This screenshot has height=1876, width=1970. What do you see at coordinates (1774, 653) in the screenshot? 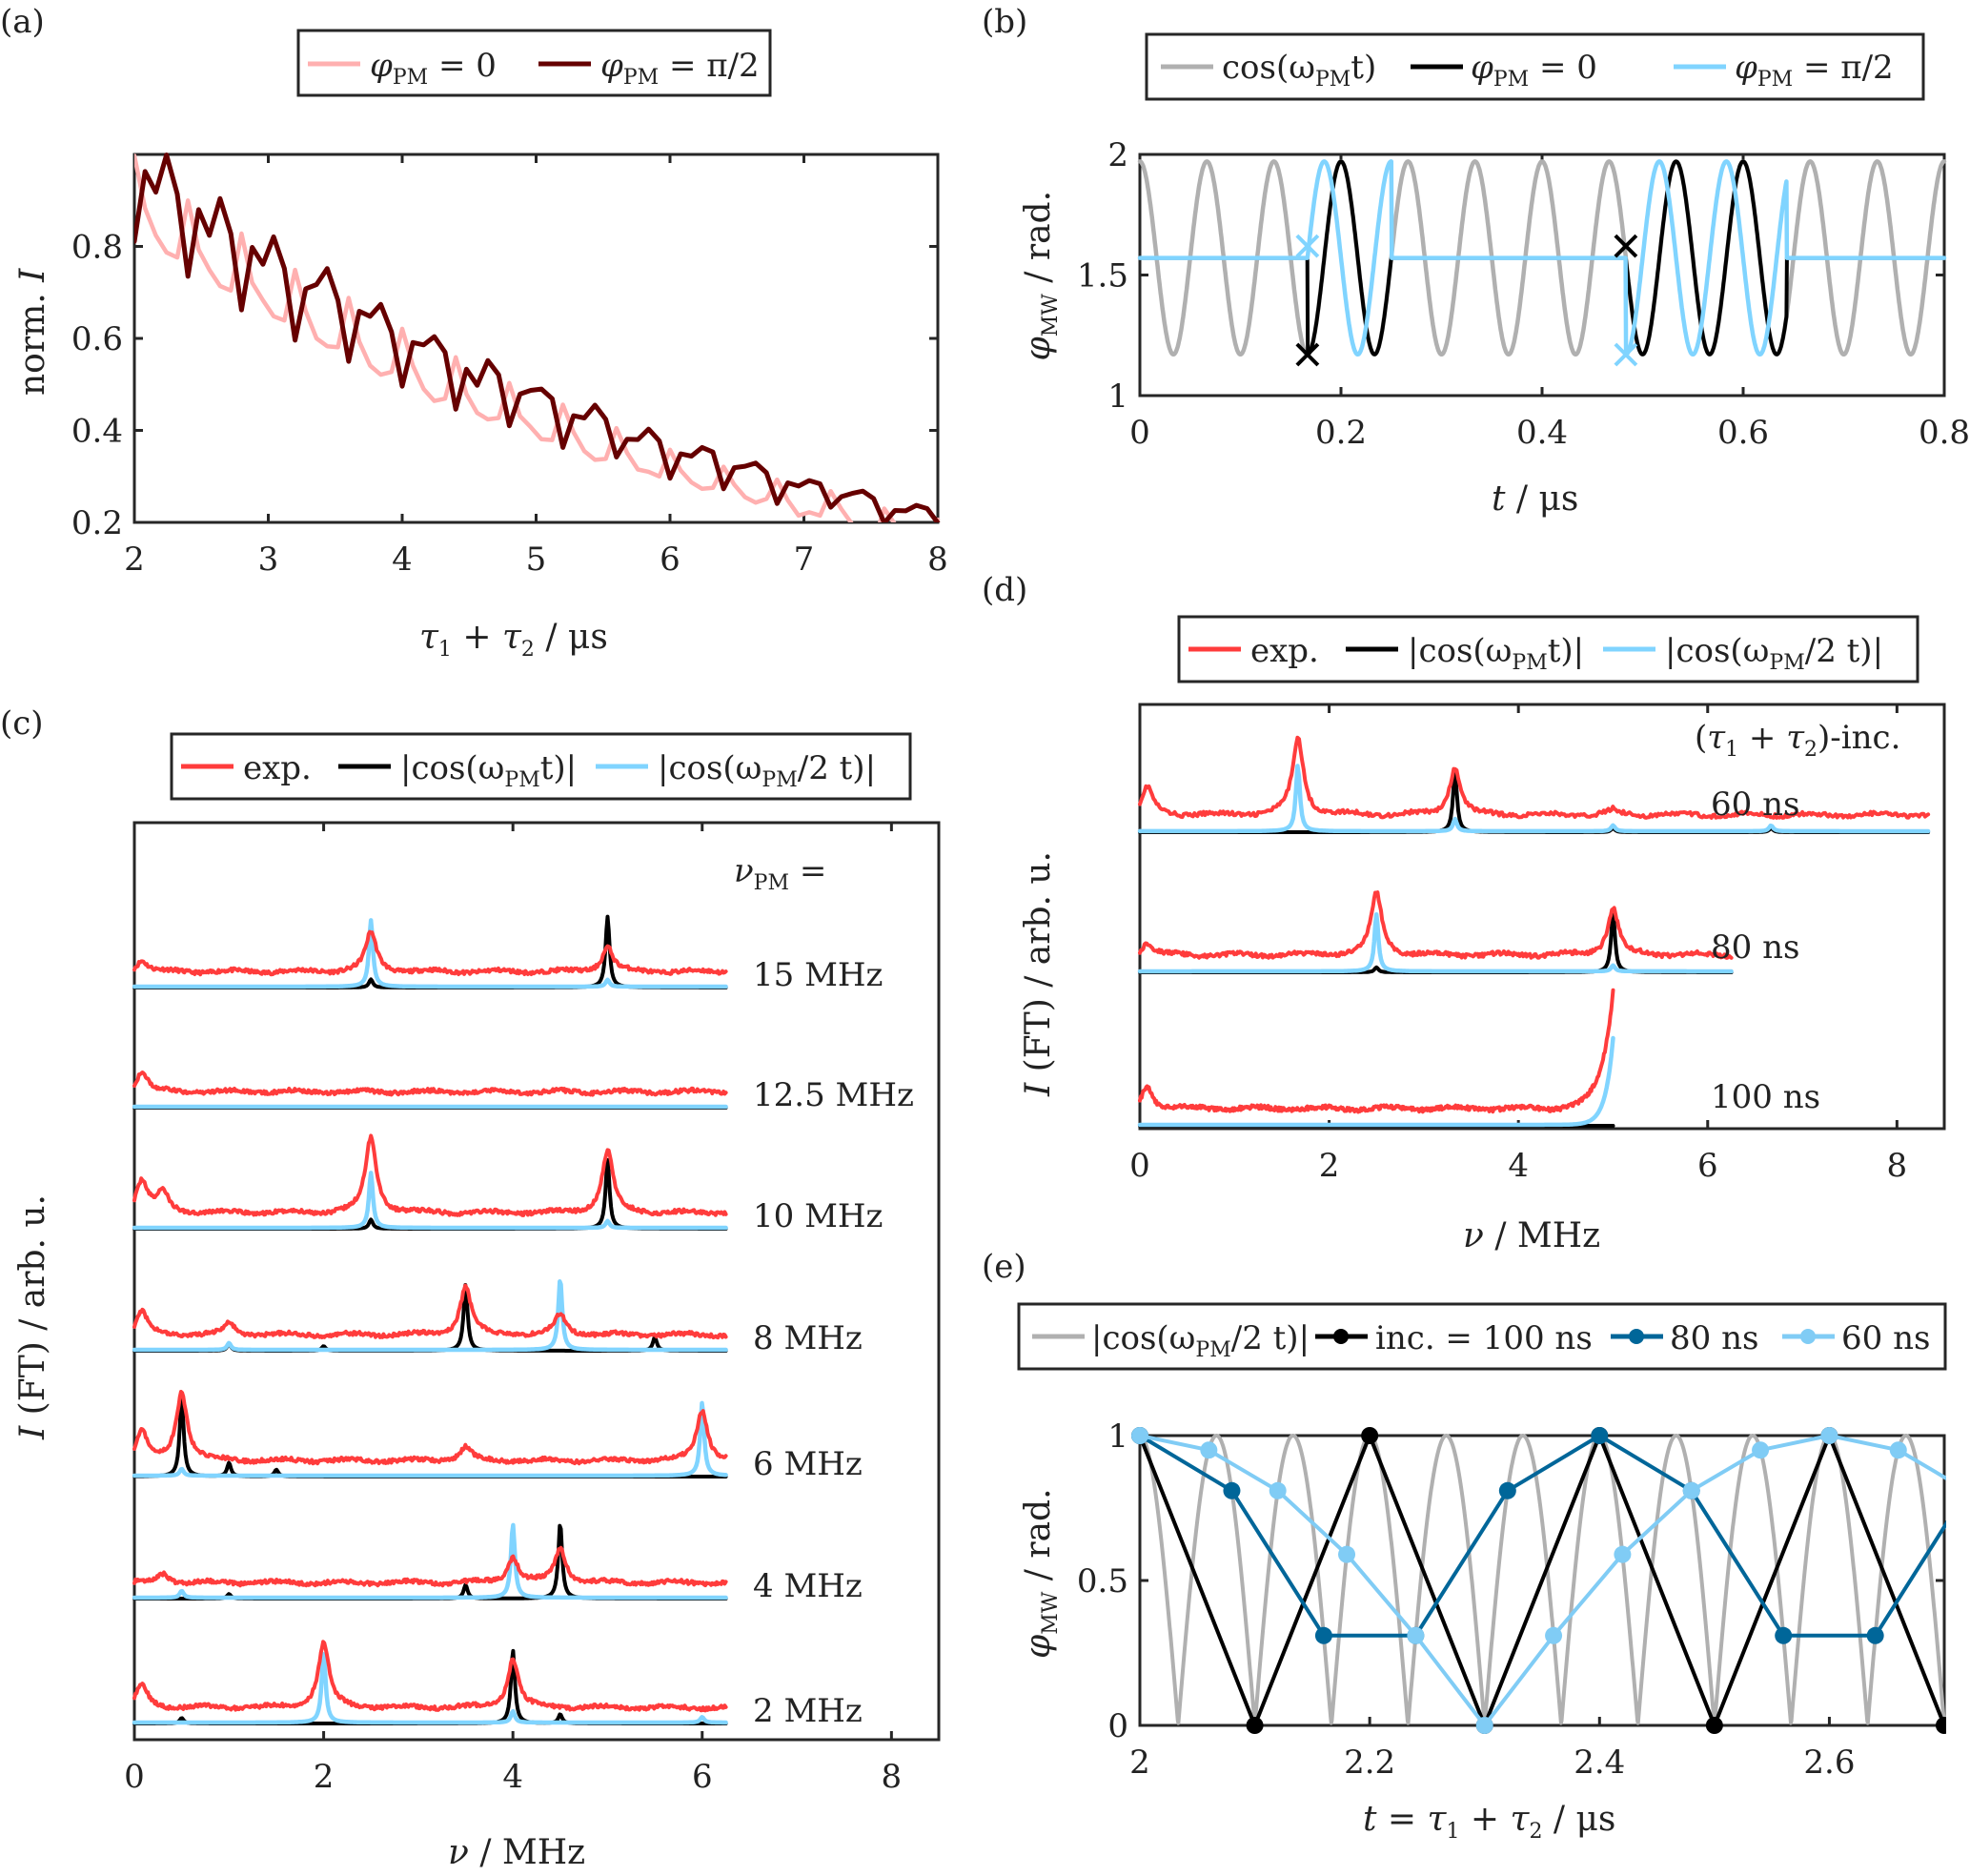
I see `legend-entry-cos-half: |cos(ωPM/2 t)|` at bounding box center [1774, 653].